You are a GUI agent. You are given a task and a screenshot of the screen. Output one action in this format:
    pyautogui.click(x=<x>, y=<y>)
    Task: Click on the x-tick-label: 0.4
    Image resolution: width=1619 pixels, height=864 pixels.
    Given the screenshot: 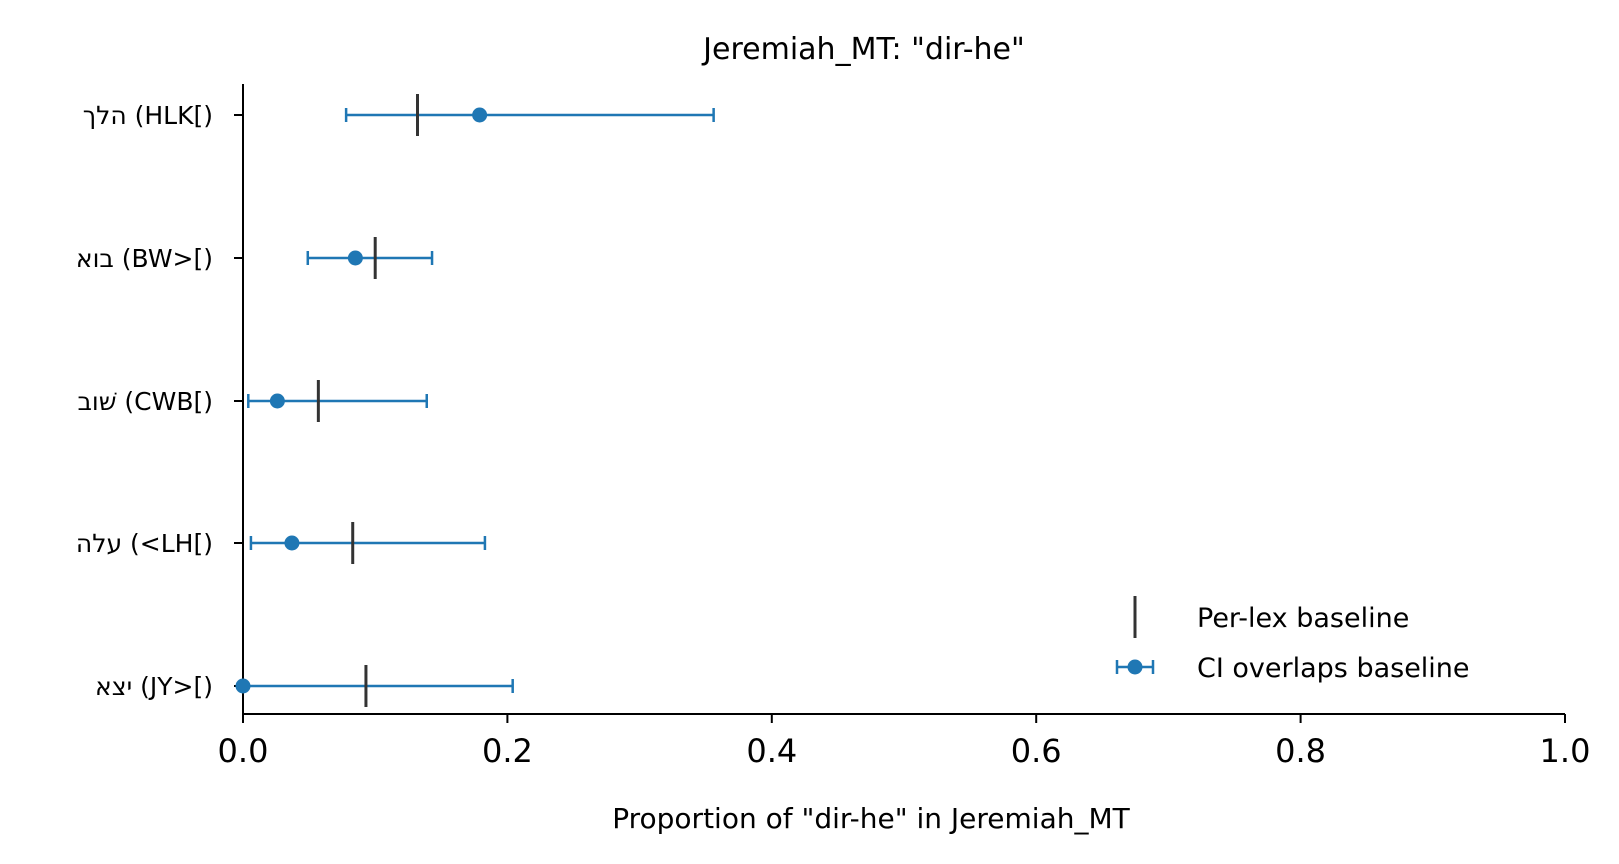 What is the action you would take?
    pyautogui.click(x=771, y=751)
    